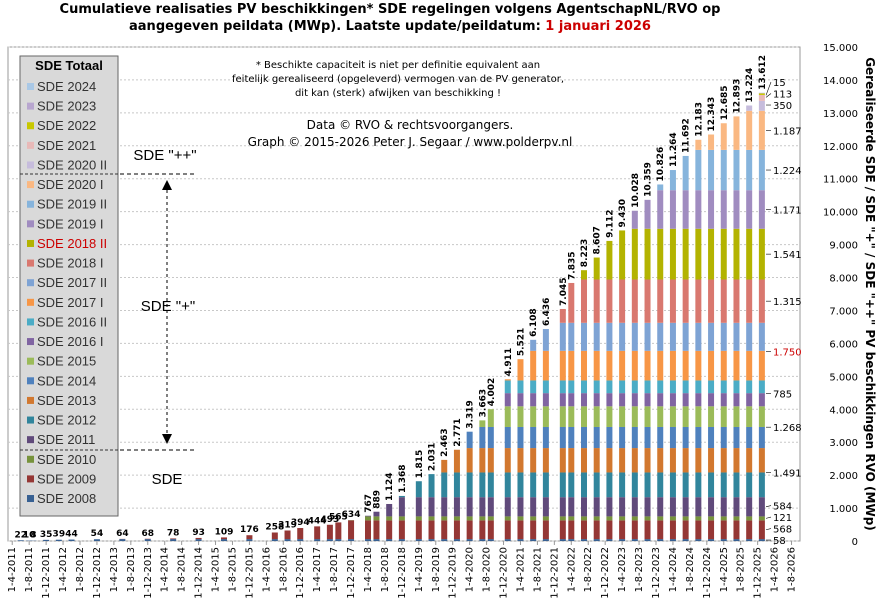 This screenshot has width=881, height=601. I want to click on total-label: 3.319, so click(471, 414).